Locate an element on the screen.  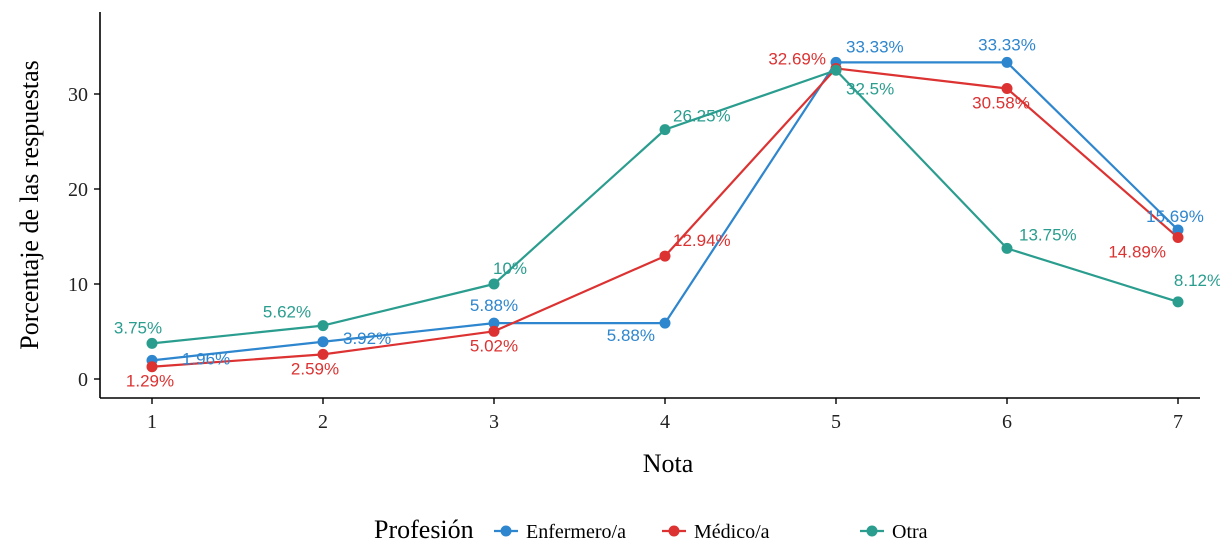
series-1-data-label: 15.69% is located at coordinates (1175, 216).